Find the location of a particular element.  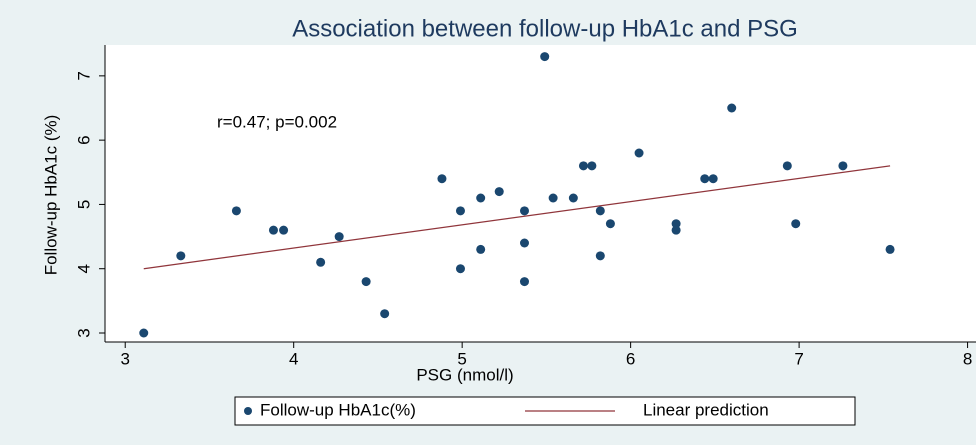

y-tick-label: 4 is located at coordinates (83, 268).